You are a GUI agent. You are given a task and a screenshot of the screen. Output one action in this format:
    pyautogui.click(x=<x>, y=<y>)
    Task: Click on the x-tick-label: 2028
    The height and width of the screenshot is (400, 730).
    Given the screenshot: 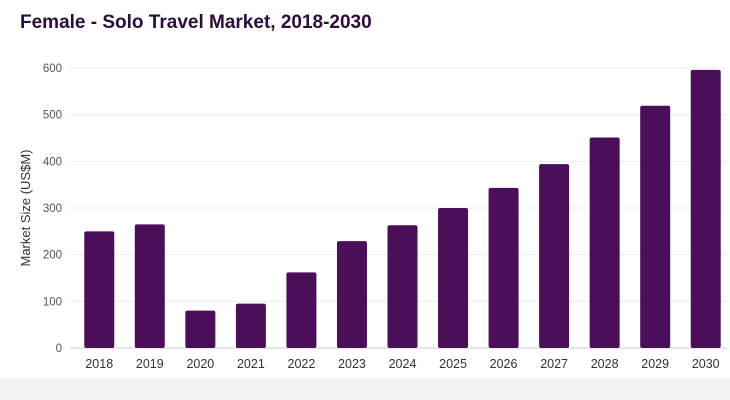 What is the action you would take?
    pyautogui.click(x=605, y=364)
    